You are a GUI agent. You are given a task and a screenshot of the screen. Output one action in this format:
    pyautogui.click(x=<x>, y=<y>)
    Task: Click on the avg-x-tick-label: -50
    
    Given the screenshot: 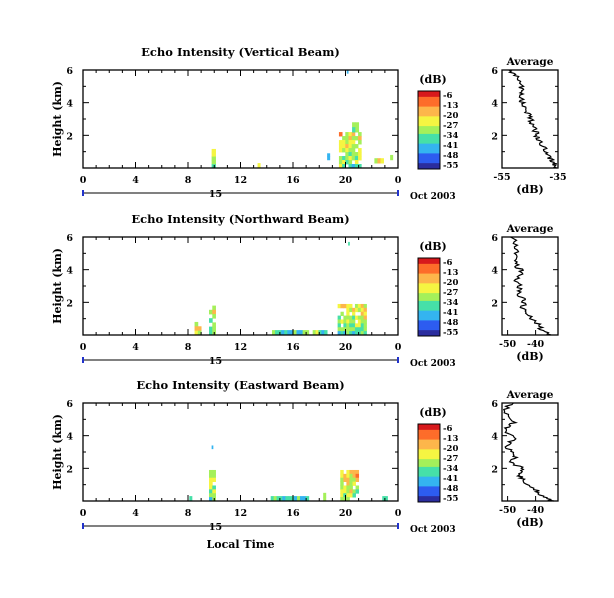 What is the action you would take?
    pyautogui.click(x=508, y=344)
    